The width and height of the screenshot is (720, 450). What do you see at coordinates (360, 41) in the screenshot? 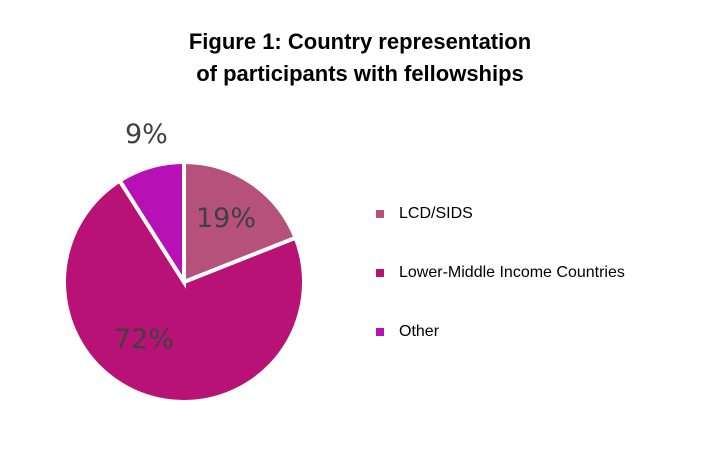
I see `chart-title-line-1: Figure 1: Country representation` at bounding box center [360, 41].